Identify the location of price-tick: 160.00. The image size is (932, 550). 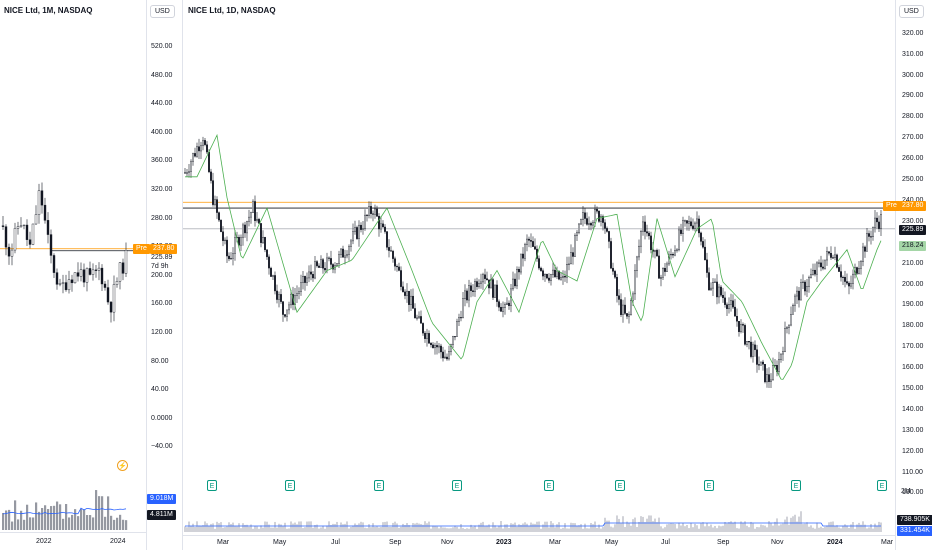
(913, 367).